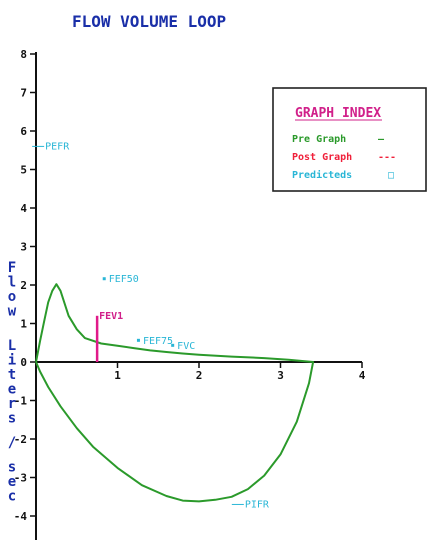  What do you see at coordinates (319, 139) in the screenshot?
I see `legend-item-pre: Pre Graph` at bounding box center [319, 139].